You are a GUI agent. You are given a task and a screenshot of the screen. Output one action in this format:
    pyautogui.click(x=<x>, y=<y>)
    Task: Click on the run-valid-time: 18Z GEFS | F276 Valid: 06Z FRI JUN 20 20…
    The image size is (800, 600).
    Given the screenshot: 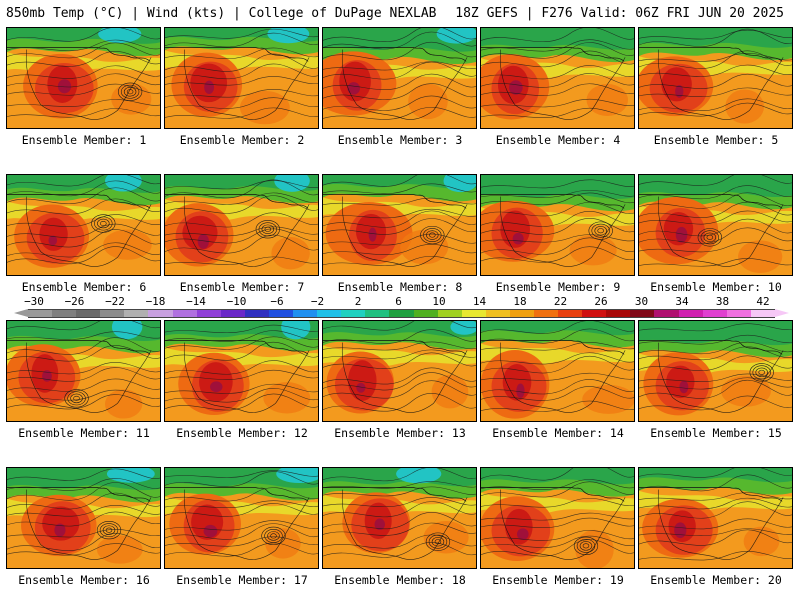 What is the action you would take?
    pyautogui.click(x=619, y=13)
    